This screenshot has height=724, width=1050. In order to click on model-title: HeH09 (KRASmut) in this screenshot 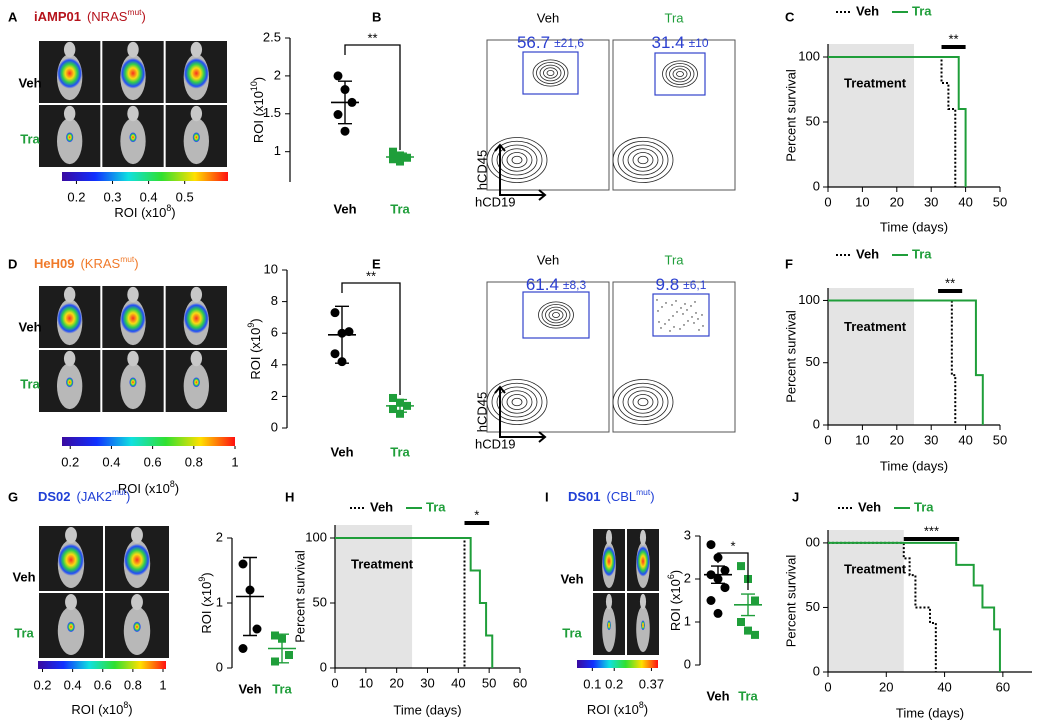, I will do `click(86, 262)`.